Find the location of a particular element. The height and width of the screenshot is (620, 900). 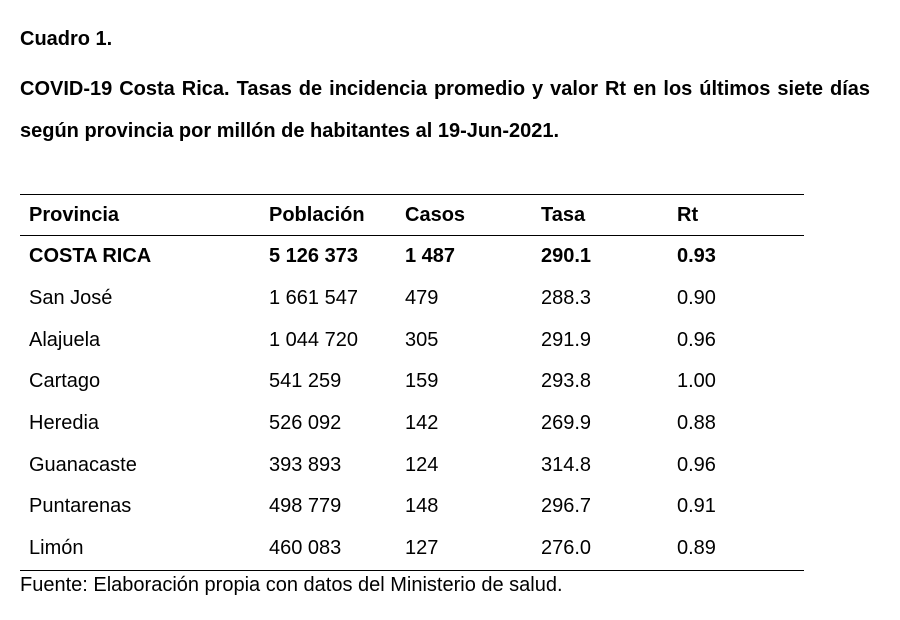

cell-tasa: 276.0 is located at coordinates (566, 548).